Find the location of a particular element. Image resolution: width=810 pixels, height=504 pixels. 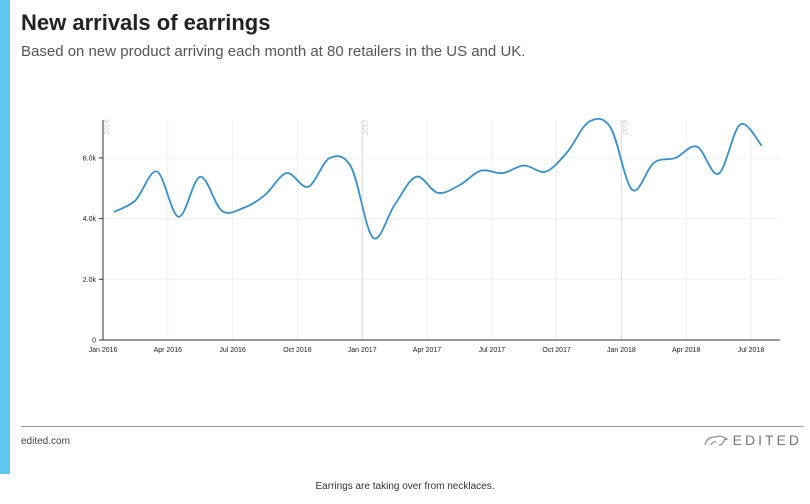

footer-divider is located at coordinates (412, 426).